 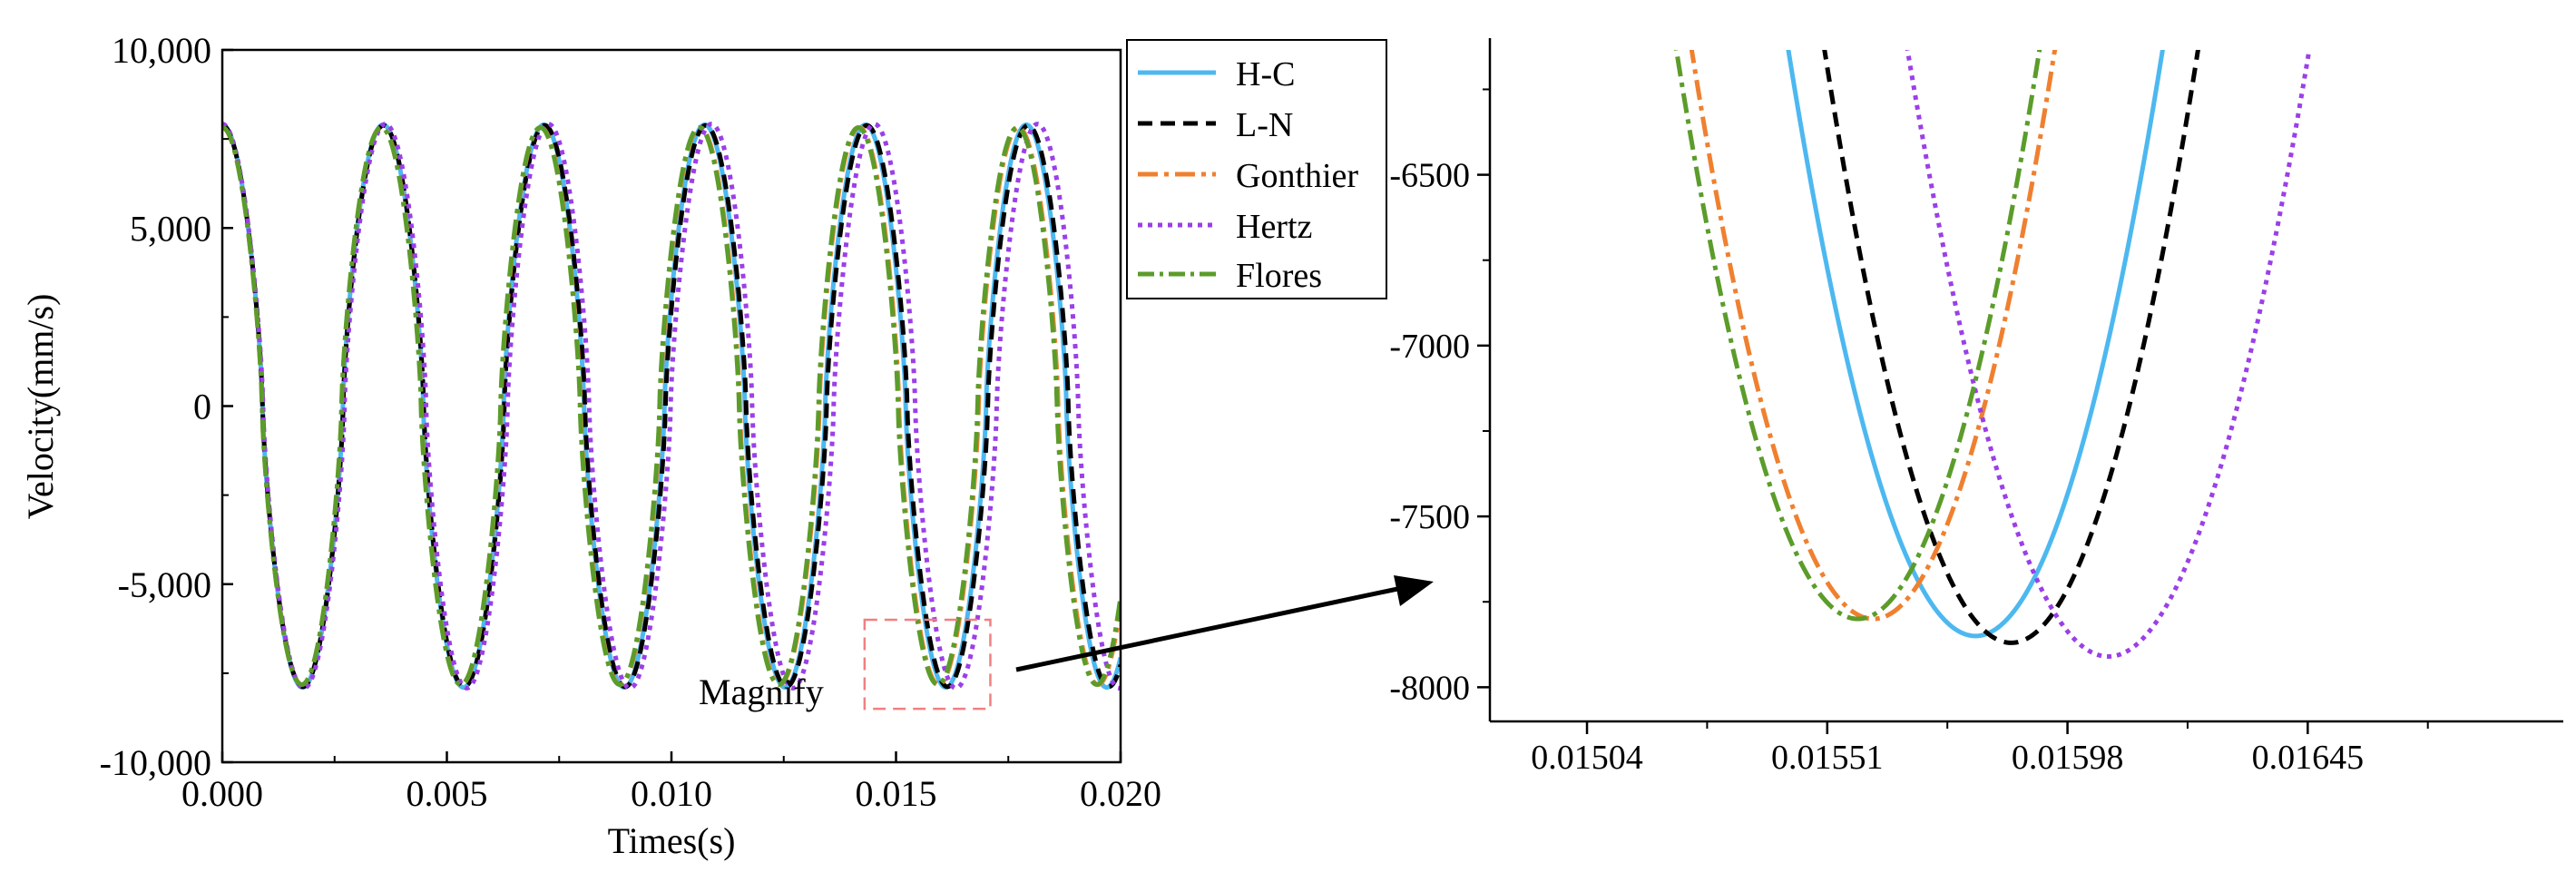 I want to click on zoom-series-flores, so click(x=1857, y=336).